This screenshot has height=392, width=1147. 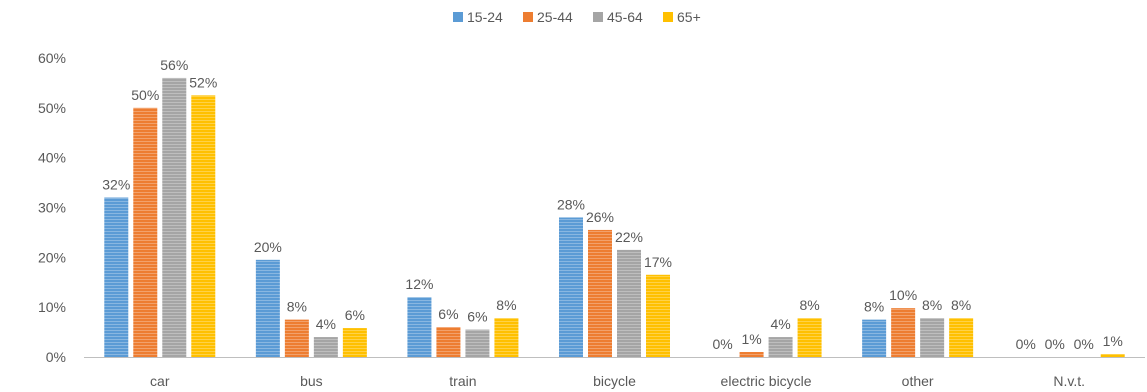 I want to click on bar-15-24-train, so click(x=419, y=327).